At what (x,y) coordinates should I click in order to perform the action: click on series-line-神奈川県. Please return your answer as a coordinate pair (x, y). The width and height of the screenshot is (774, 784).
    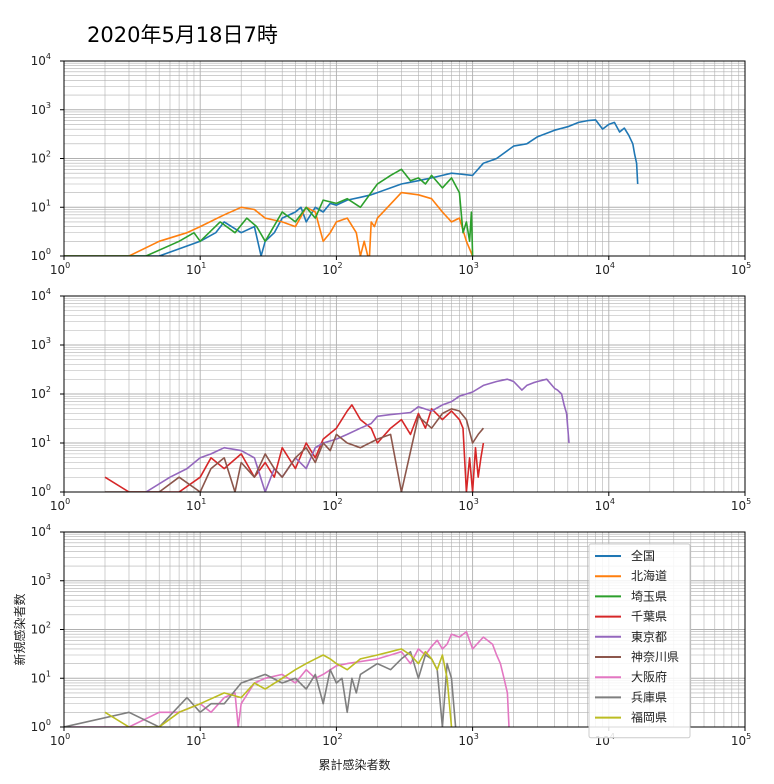
    Looking at the image, I should click on (295, 449).